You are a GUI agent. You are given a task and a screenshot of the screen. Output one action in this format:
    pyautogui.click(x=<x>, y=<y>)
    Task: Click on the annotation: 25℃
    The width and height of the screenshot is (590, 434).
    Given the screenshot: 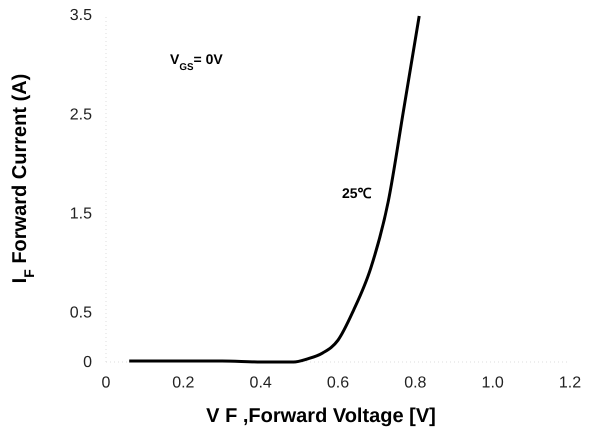 What is the action you would take?
    pyautogui.click(x=357, y=193)
    